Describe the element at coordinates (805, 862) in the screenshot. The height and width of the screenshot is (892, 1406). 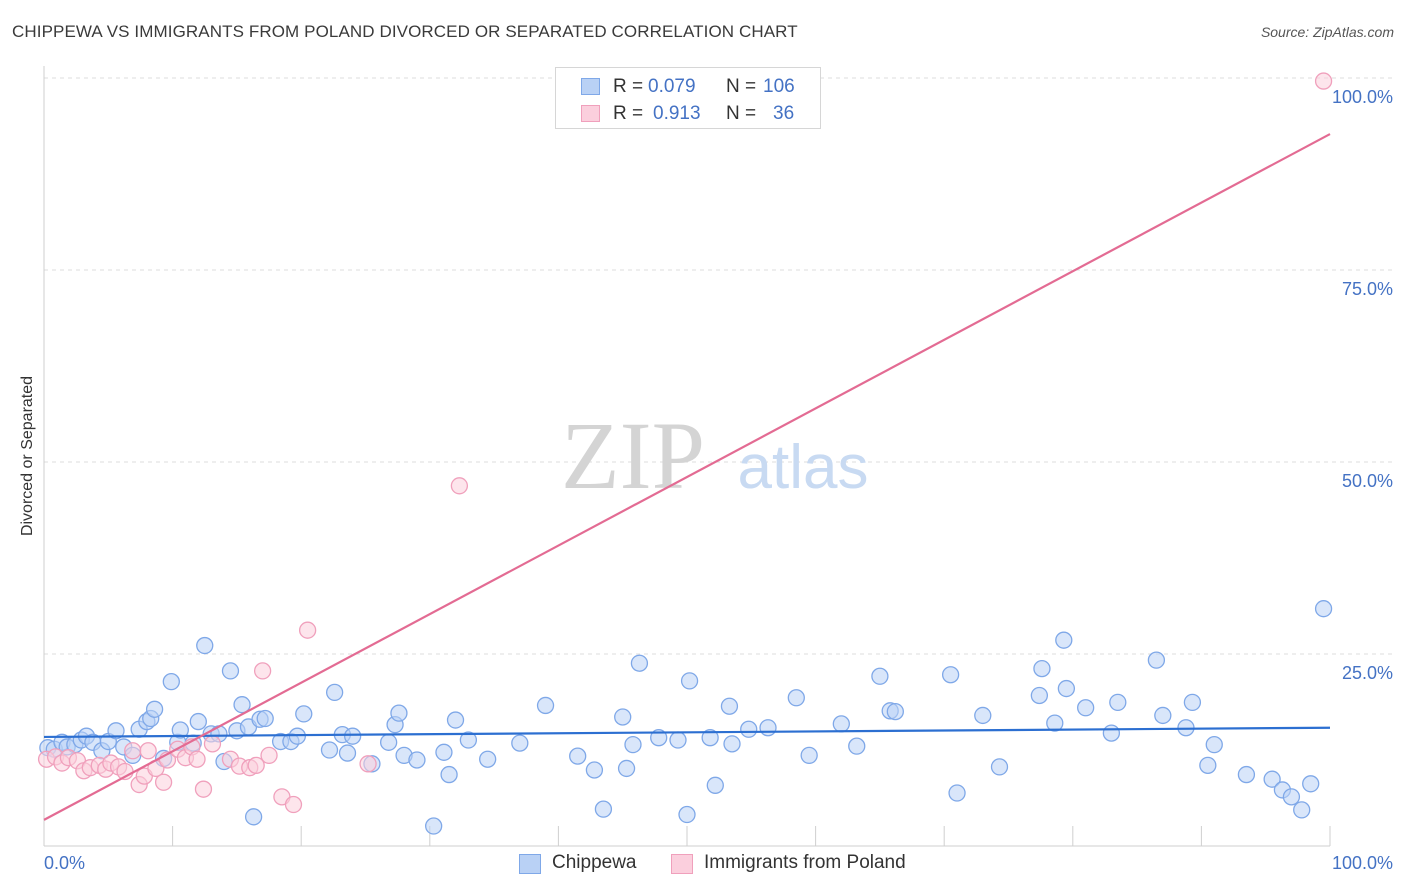
I see `legend-label-poland: Immigrants from Poland` at that location.